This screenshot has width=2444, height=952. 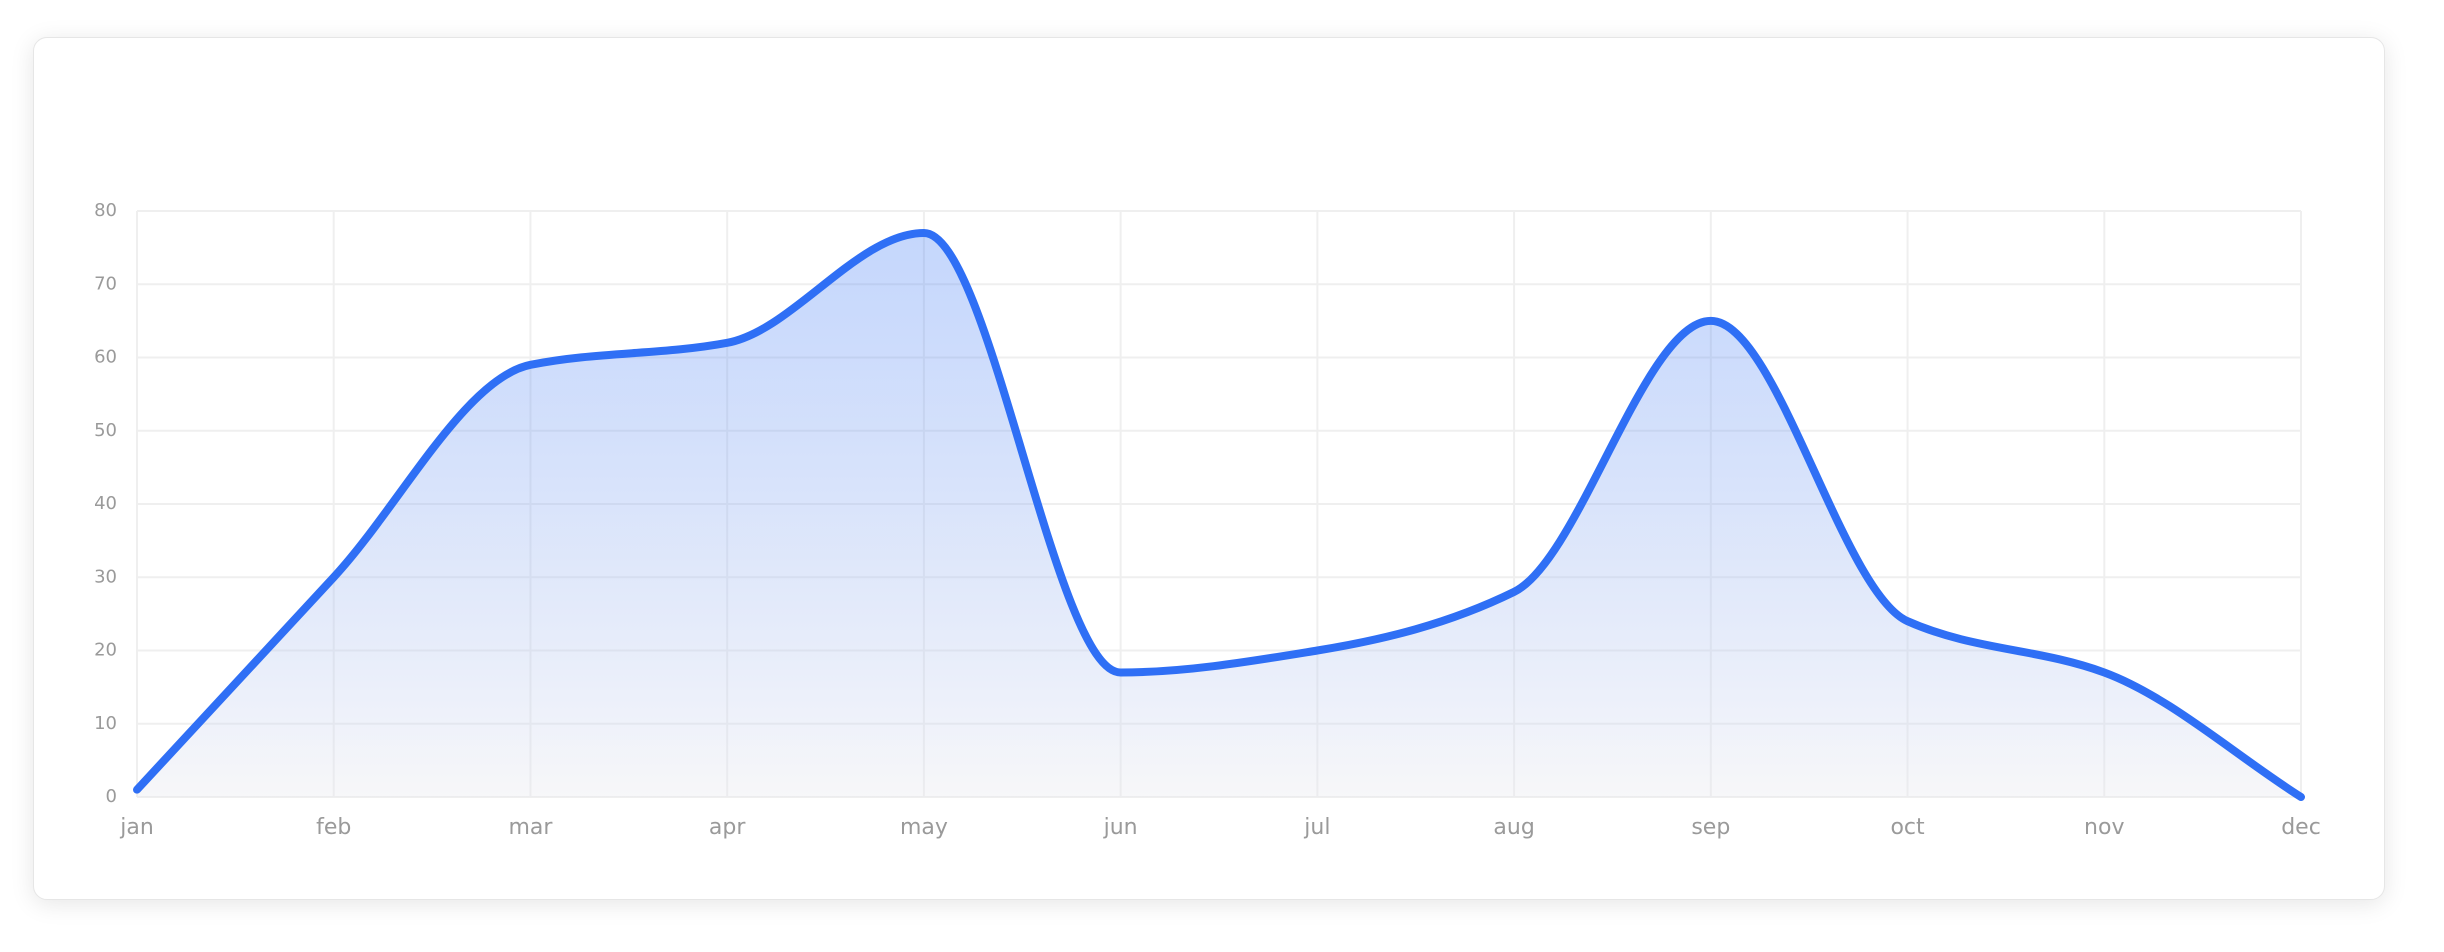 I want to click on y-tick-label: 70, so click(x=105, y=283).